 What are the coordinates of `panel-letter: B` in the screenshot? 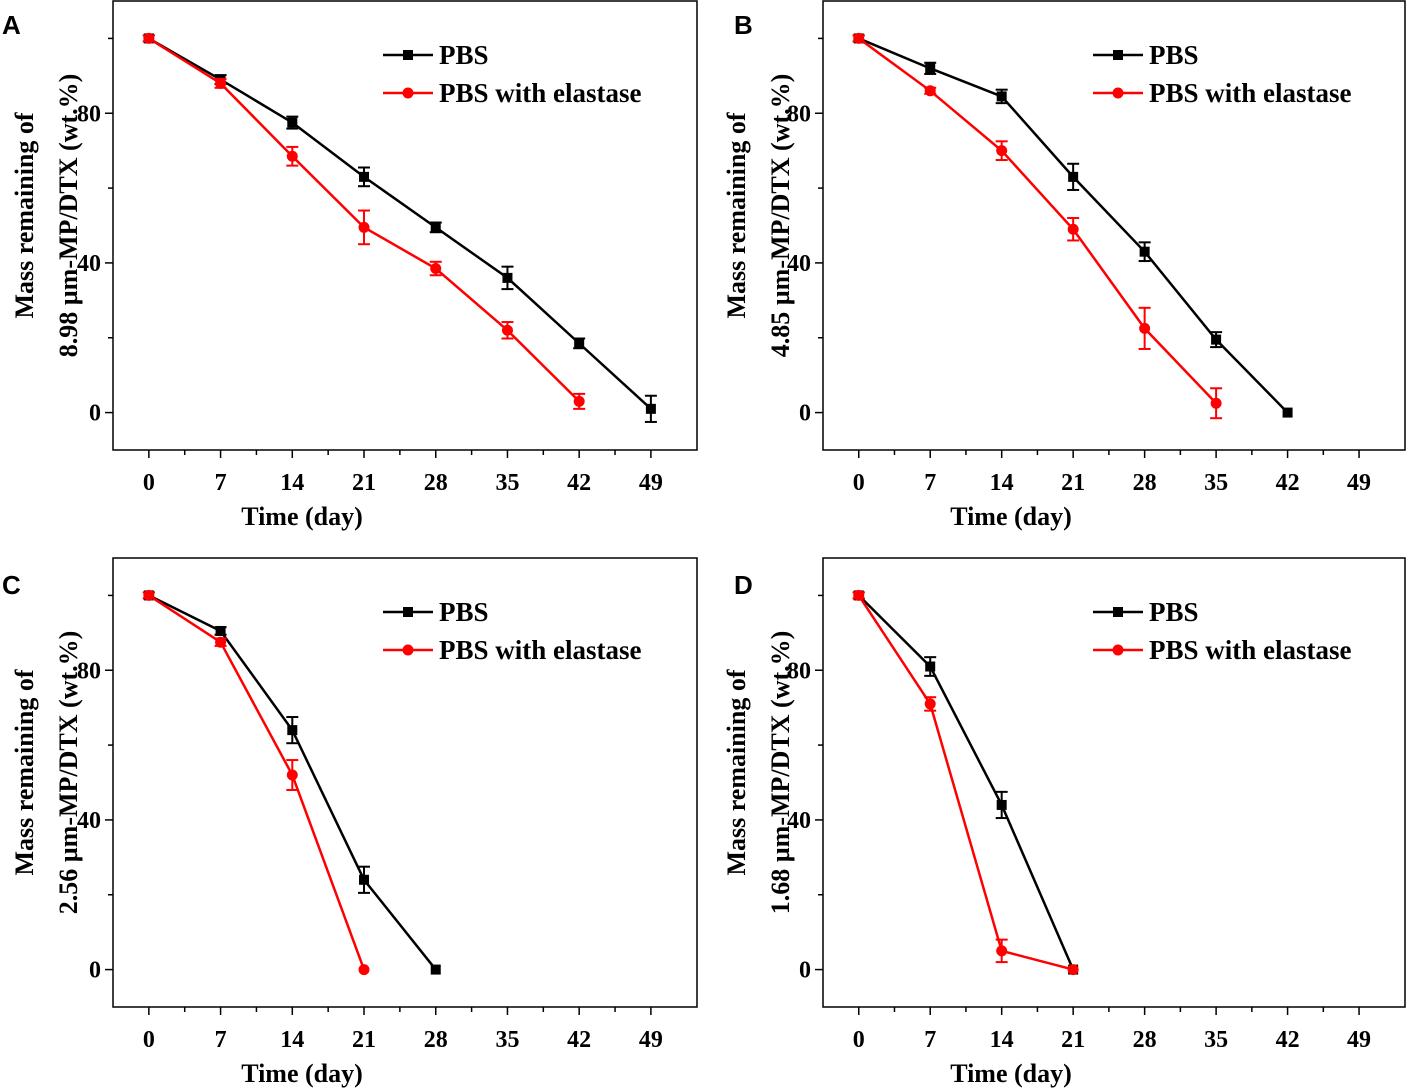 It's located at (743, 25).